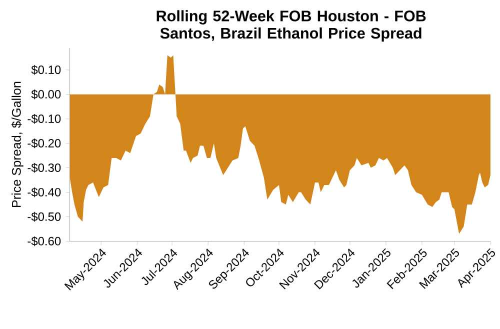 Image resolution: width=500 pixels, height=329 pixels. Describe the element at coordinates (44, 217) in the screenshot. I see `y-tick-label: -$0.50` at that location.